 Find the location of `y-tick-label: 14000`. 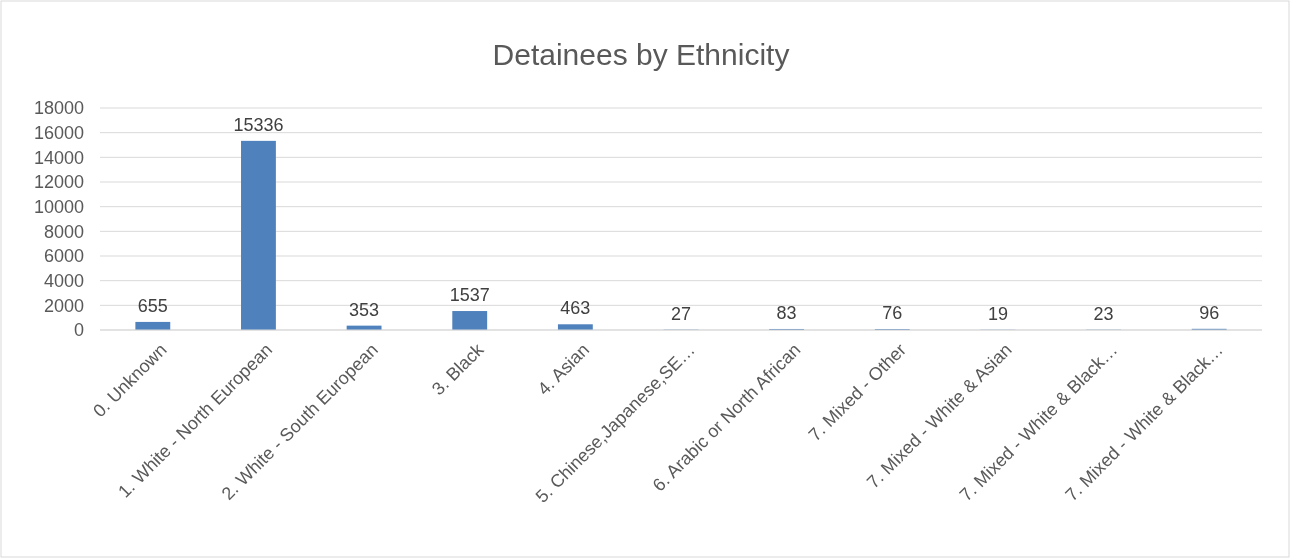

y-tick-label: 14000 is located at coordinates (58, 157).